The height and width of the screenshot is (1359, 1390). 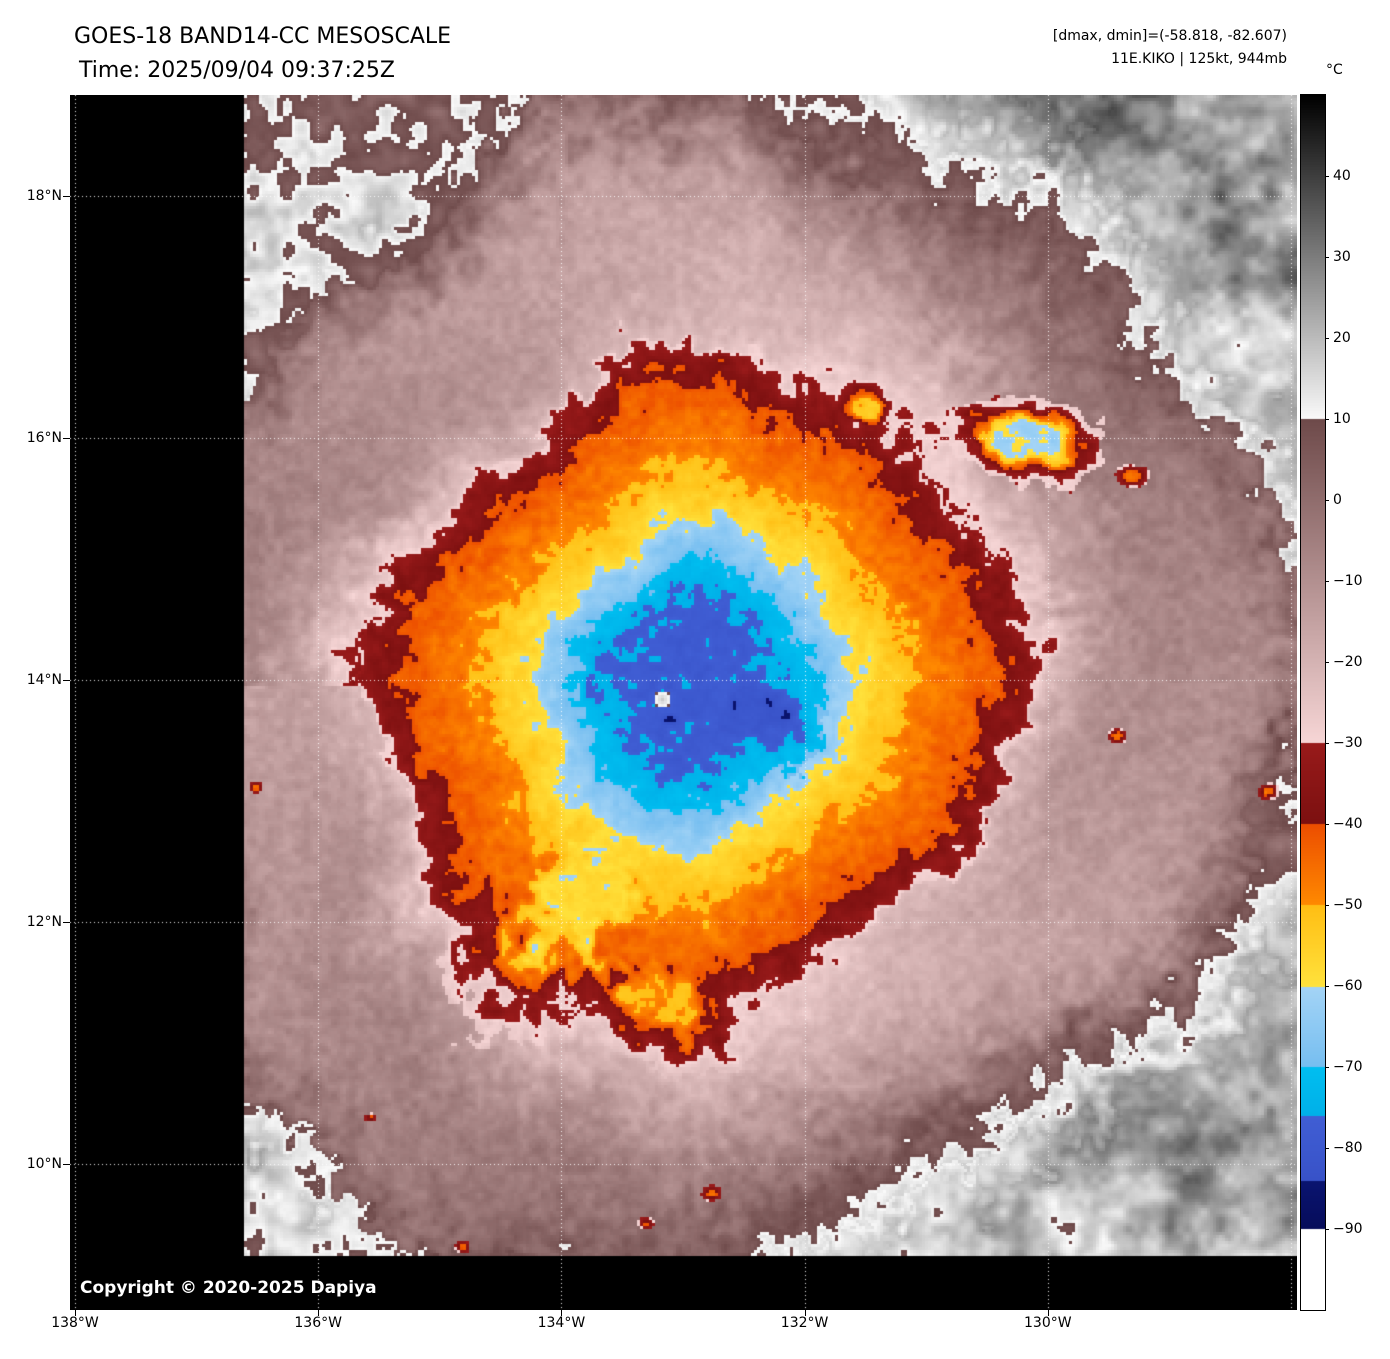 What do you see at coordinates (1048, 1323) in the screenshot?
I see `longitude-tick-label: 130°W` at bounding box center [1048, 1323].